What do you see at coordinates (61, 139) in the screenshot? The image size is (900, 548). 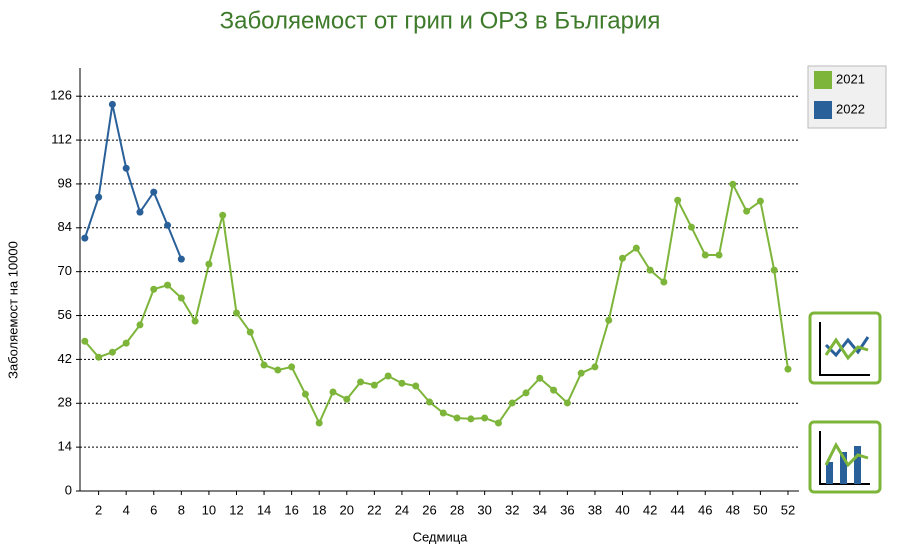 I see `y-tick-label: 112` at bounding box center [61, 139].